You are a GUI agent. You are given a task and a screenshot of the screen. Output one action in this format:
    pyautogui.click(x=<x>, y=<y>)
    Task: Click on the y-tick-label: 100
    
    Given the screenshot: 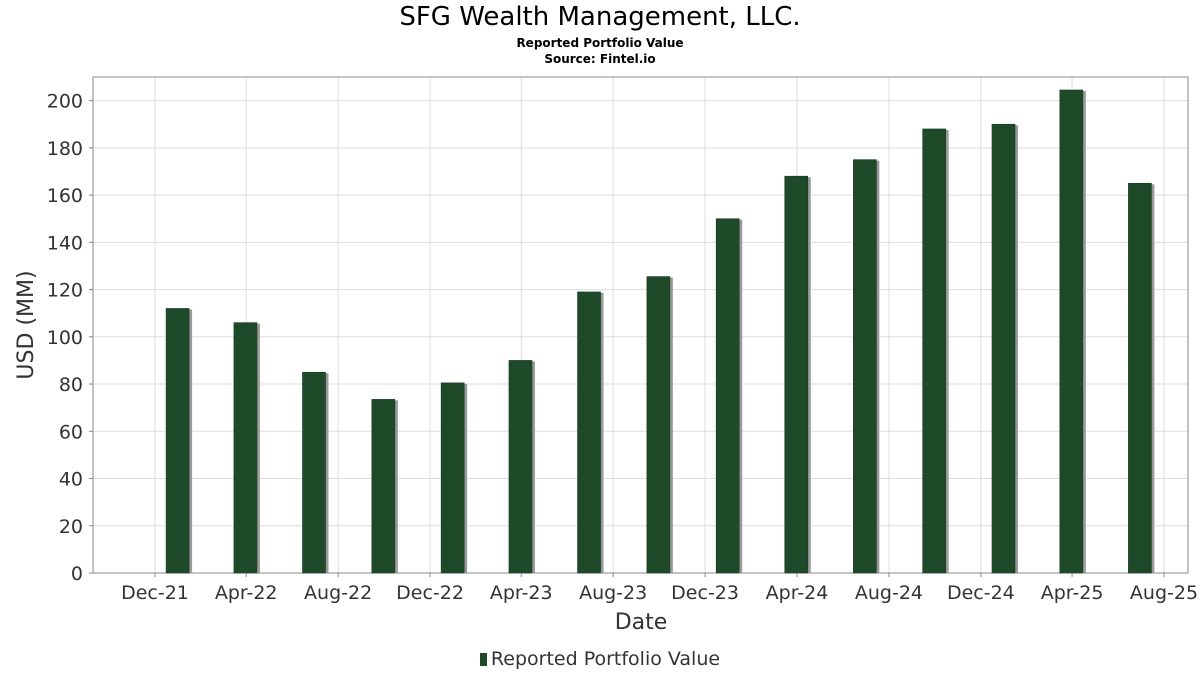 What is the action you would take?
    pyautogui.click(x=65, y=338)
    